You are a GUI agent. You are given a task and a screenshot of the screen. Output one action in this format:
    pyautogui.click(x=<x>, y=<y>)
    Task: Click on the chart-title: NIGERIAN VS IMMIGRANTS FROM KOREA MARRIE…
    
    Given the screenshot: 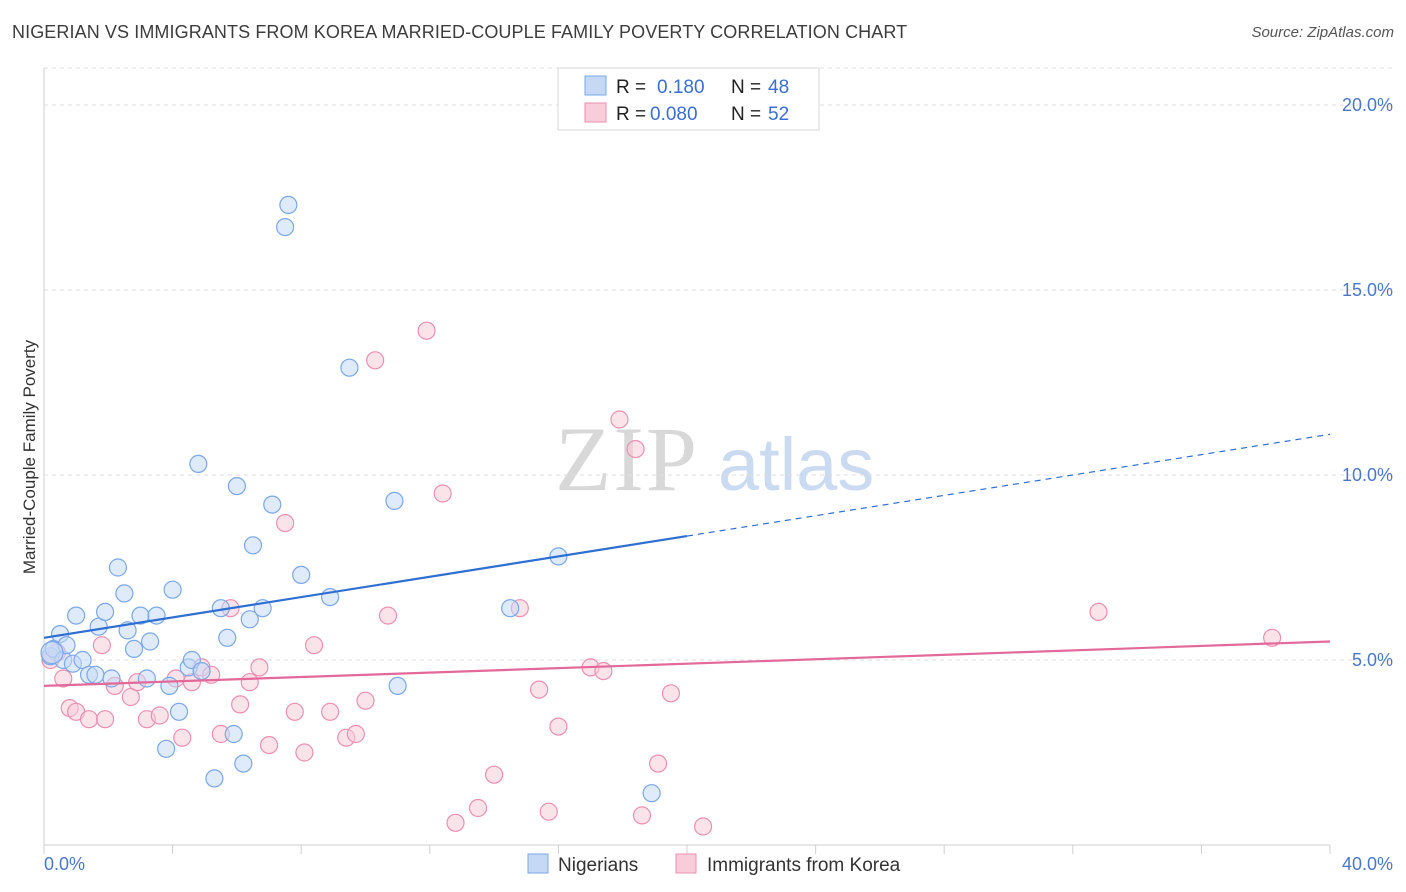 What is the action you would take?
    pyautogui.click(x=460, y=32)
    